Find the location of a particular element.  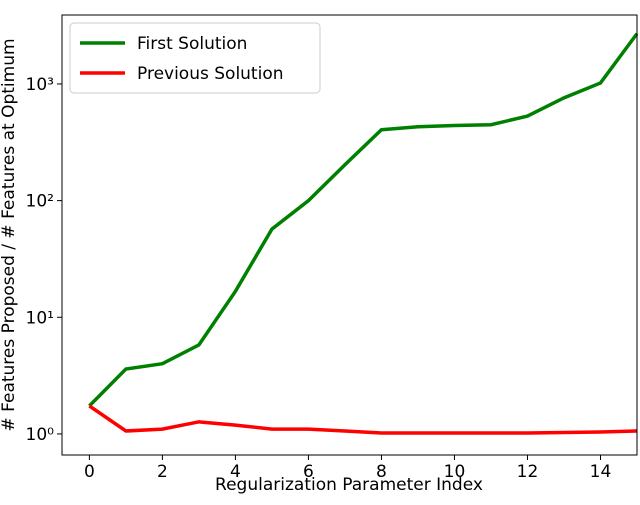

x-tick-label: 14 is located at coordinates (601, 472).